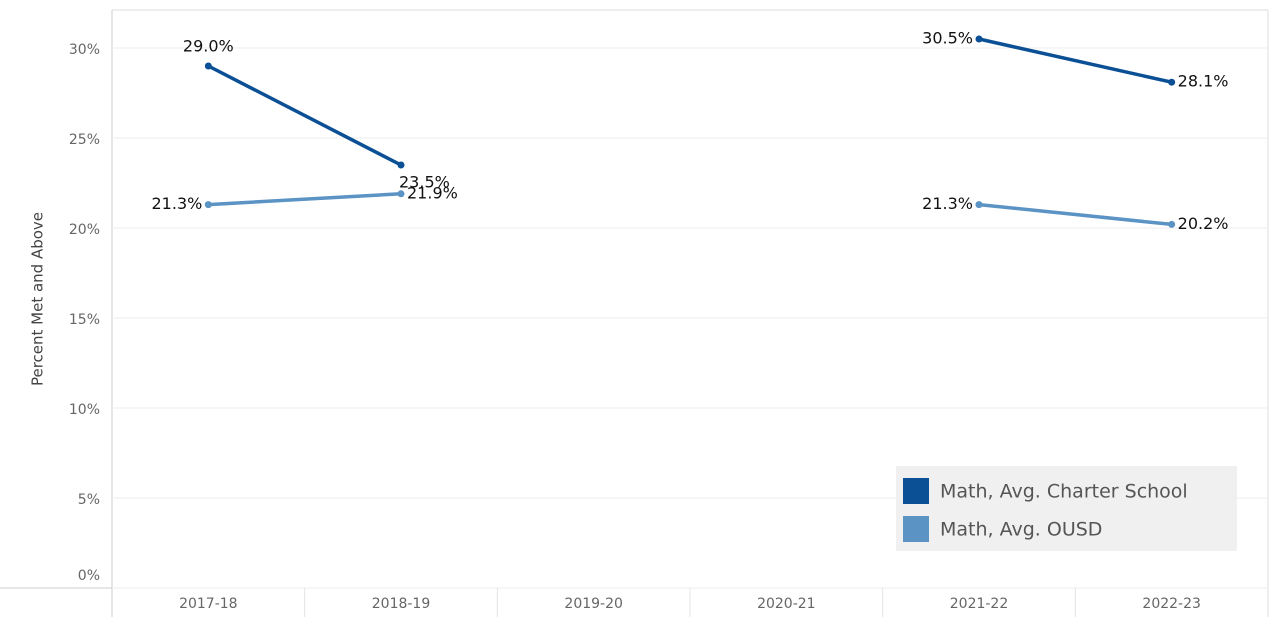 The height and width of the screenshot is (617, 1270). Describe the element at coordinates (947, 38) in the screenshot. I see `data-label: 30.5%` at that location.